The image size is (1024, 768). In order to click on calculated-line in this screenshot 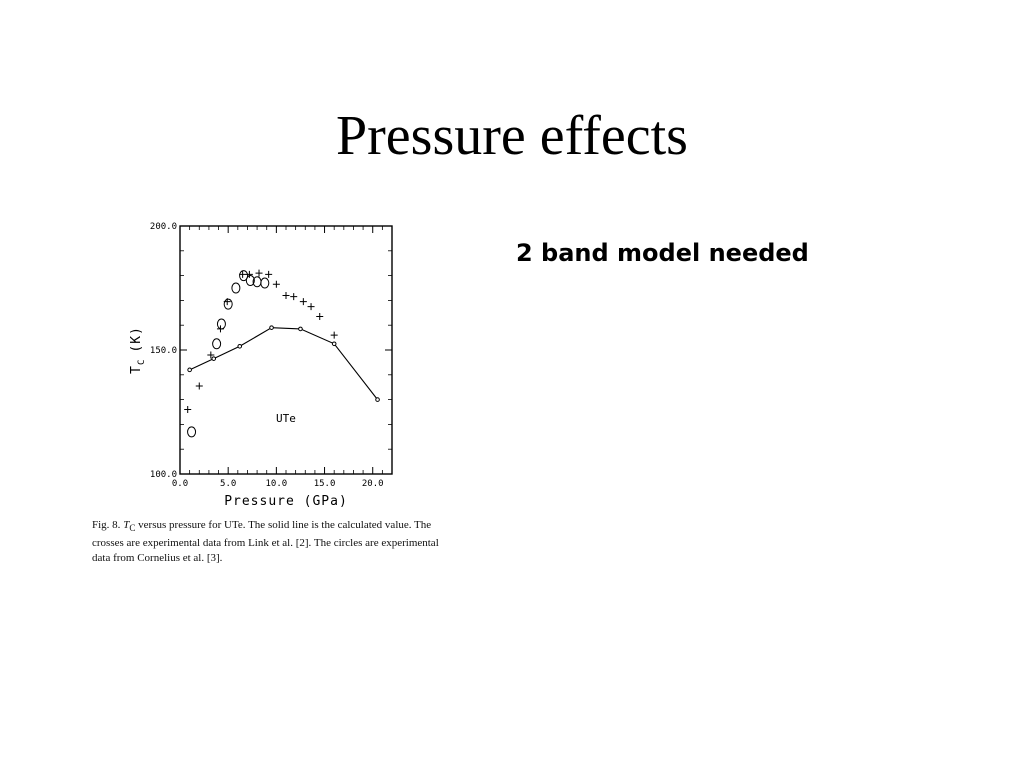, I will do `click(283, 363)`.